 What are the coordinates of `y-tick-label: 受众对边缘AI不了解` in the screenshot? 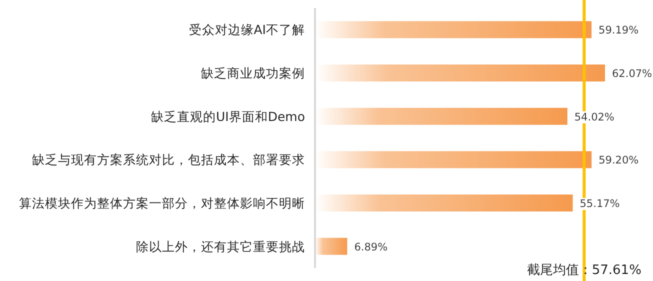 It's located at (246, 30).